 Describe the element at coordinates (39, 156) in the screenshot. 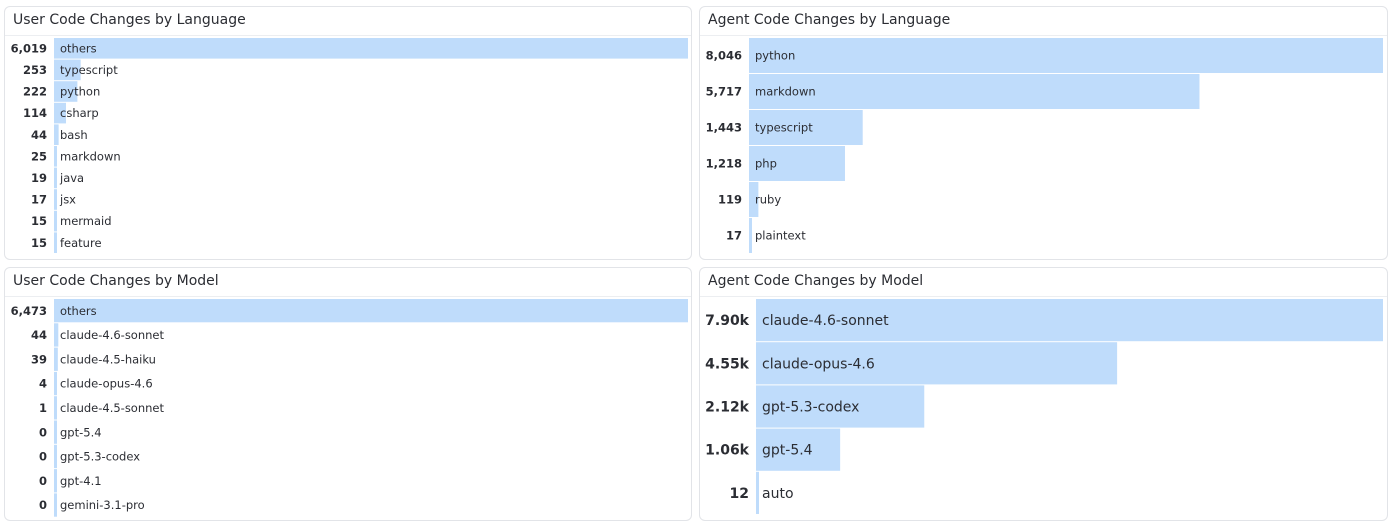

I see `value-label: 25` at that location.